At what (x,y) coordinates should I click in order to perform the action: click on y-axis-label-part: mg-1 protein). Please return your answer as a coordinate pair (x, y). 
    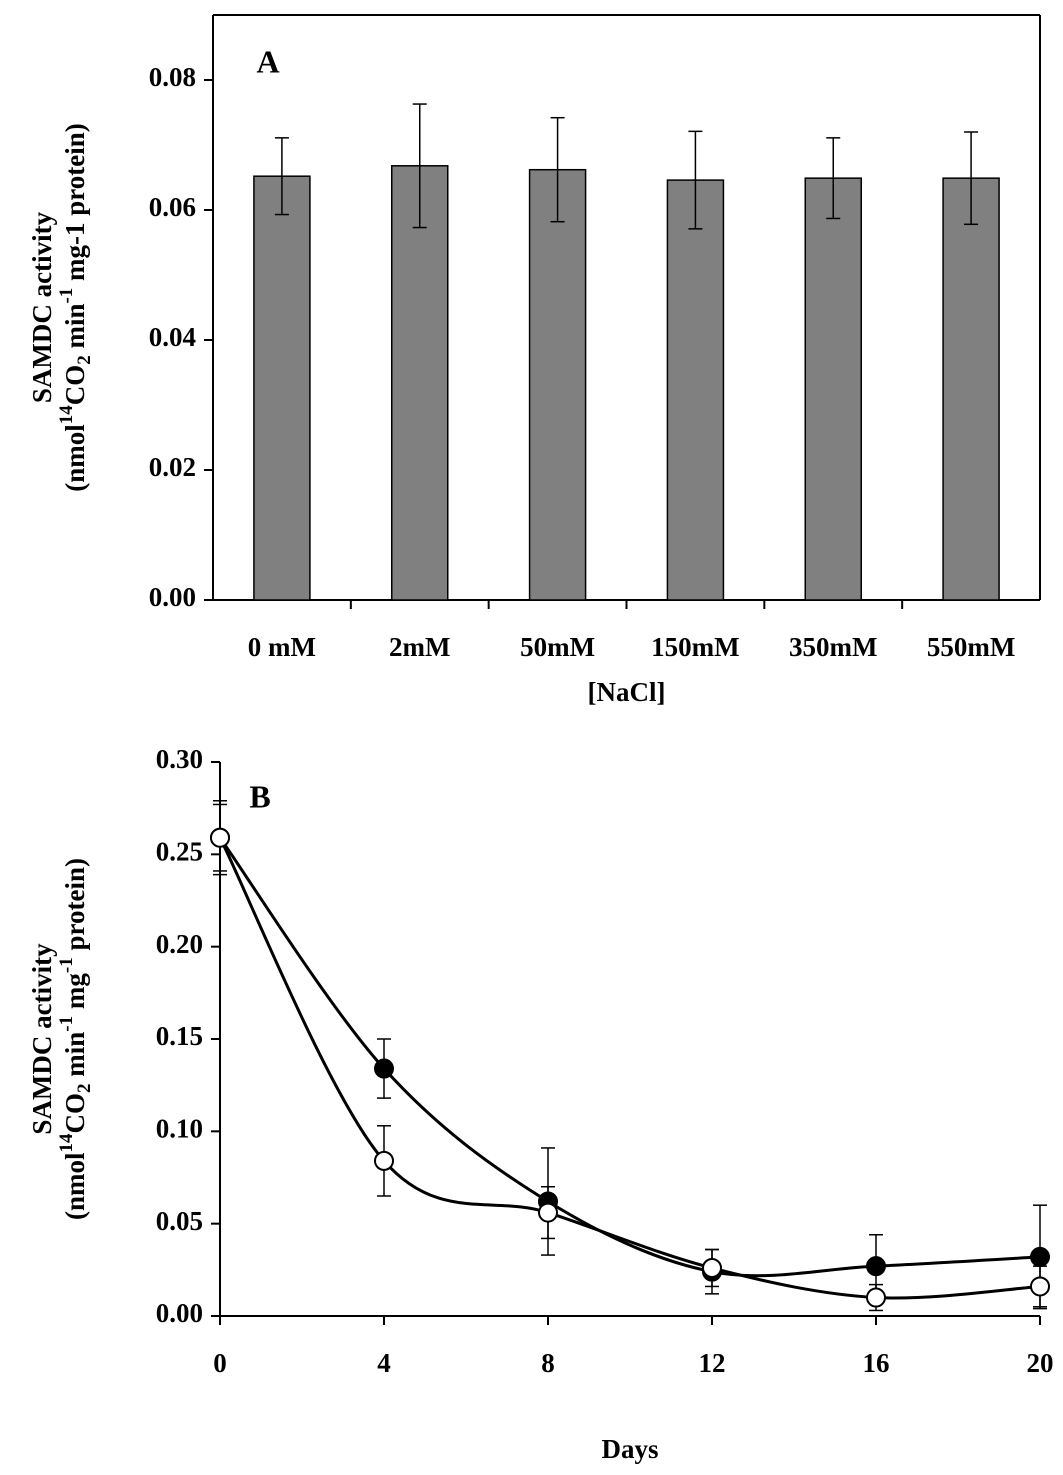
    Looking at the image, I should click on (75, 205).